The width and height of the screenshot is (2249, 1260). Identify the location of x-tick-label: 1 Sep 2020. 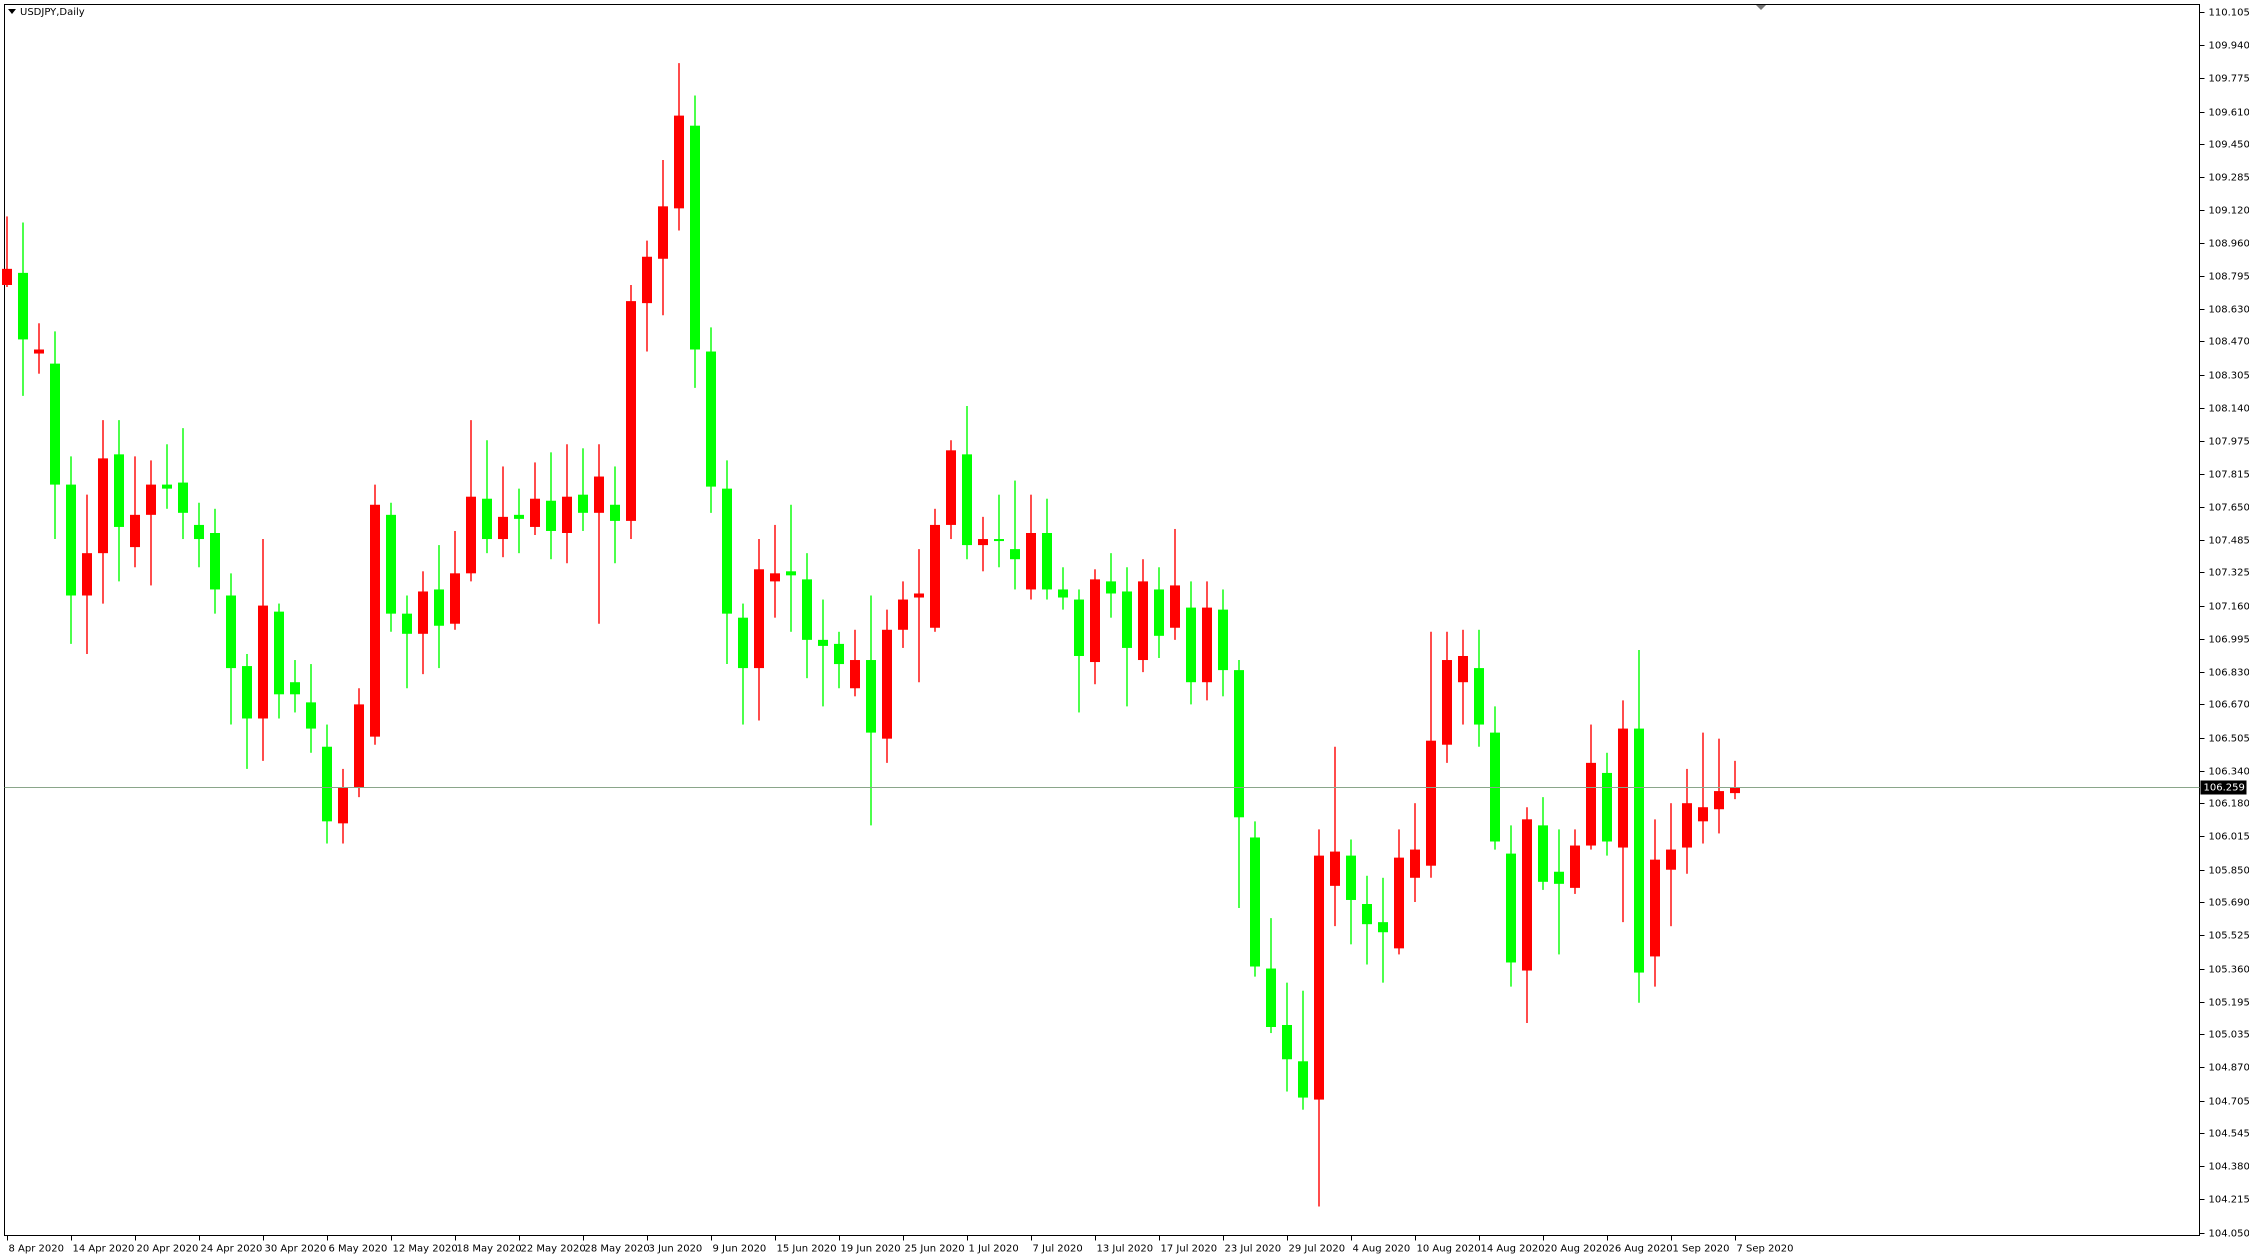
(1701, 1249).